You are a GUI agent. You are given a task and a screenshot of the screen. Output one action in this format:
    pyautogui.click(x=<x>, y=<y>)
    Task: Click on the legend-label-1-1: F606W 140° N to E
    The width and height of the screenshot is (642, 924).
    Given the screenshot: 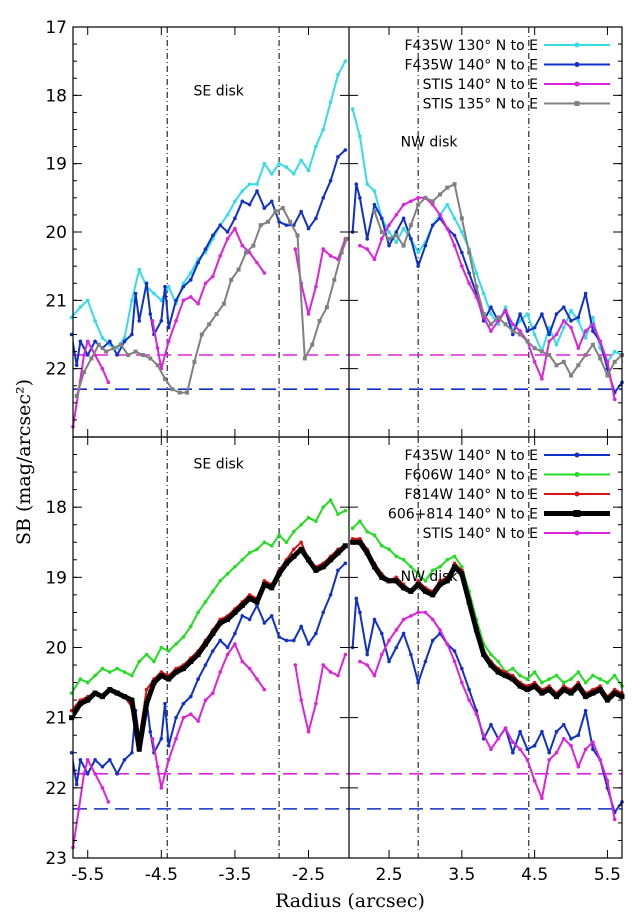 What is the action you would take?
    pyautogui.click(x=471, y=476)
    